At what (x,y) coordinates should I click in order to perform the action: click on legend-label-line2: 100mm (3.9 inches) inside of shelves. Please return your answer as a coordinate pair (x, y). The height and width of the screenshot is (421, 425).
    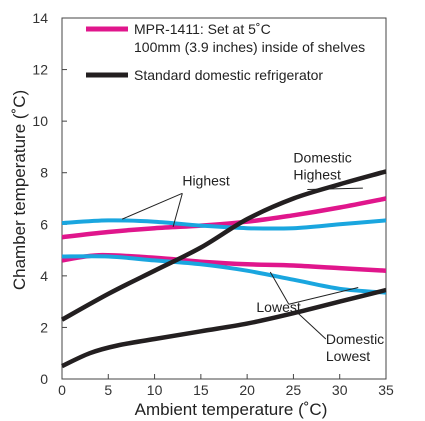
    Looking at the image, I should click on (249, 47).